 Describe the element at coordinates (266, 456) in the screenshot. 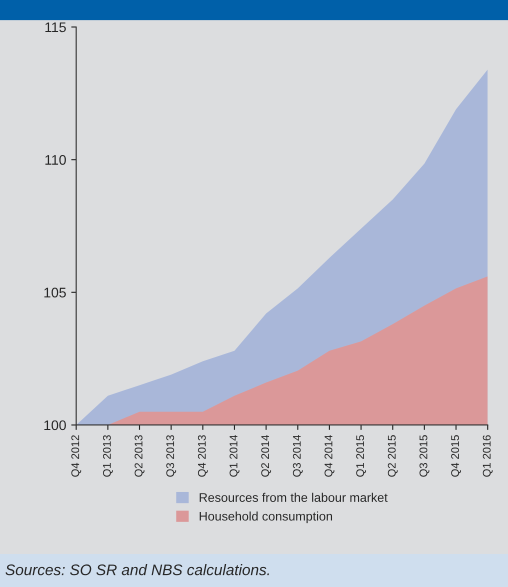

I see `x-tick-label: Q2 2014` at that location.